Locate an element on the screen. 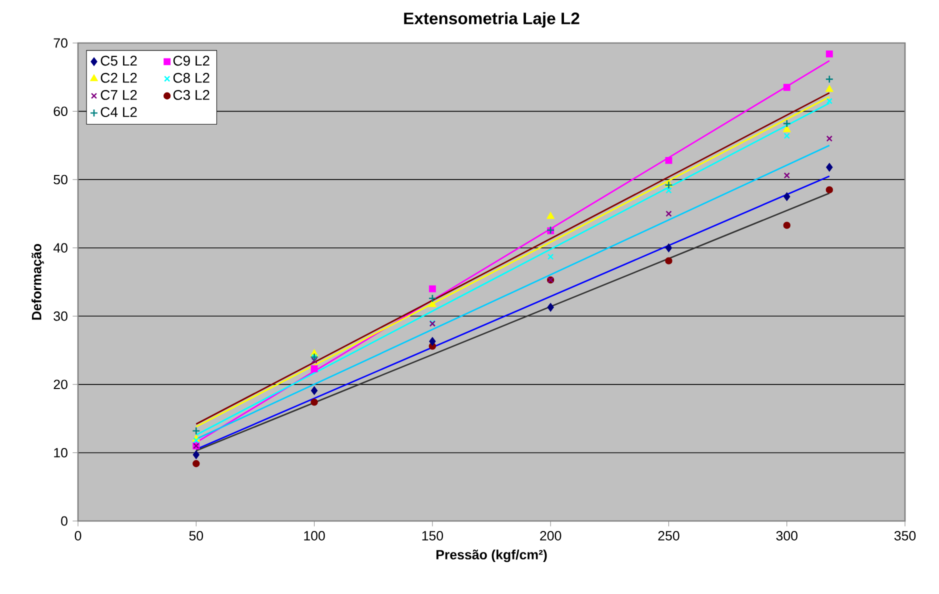 This screenshot has height=594, width=939. y-tick-label: 40 is located at coordinates (60, 248).